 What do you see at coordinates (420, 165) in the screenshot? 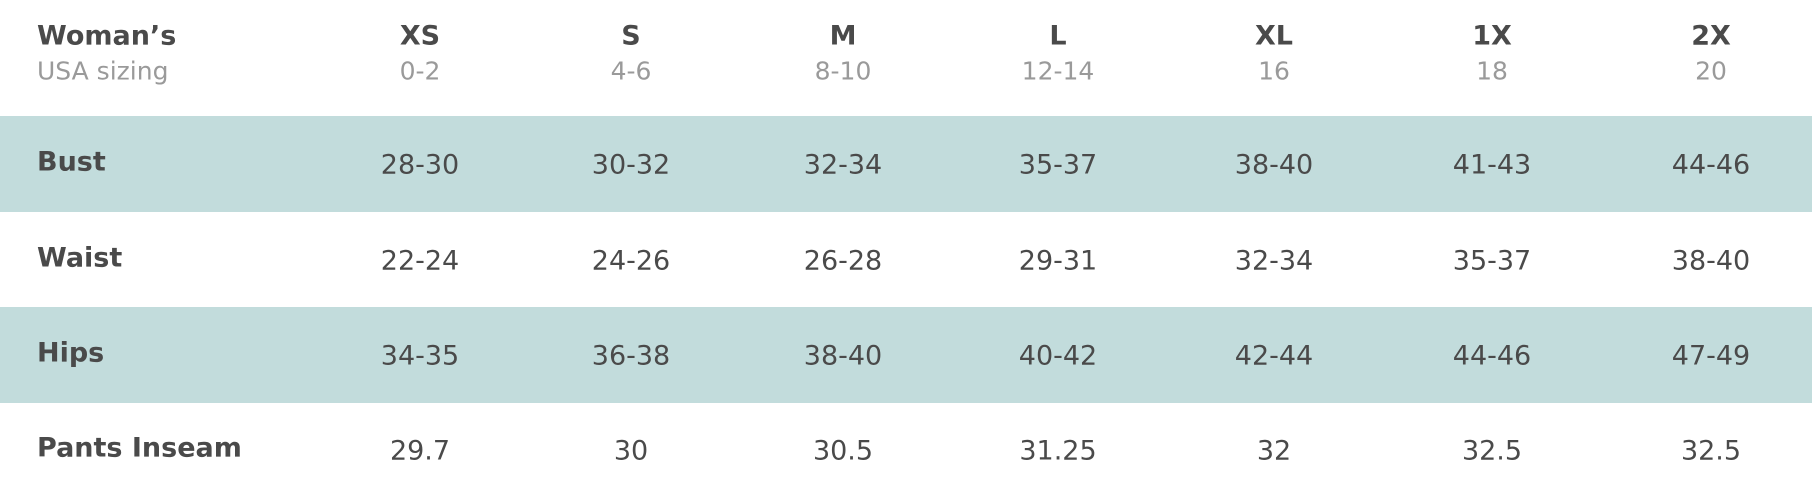
I see `cell: 28-30` at bounding box center [420, 165].